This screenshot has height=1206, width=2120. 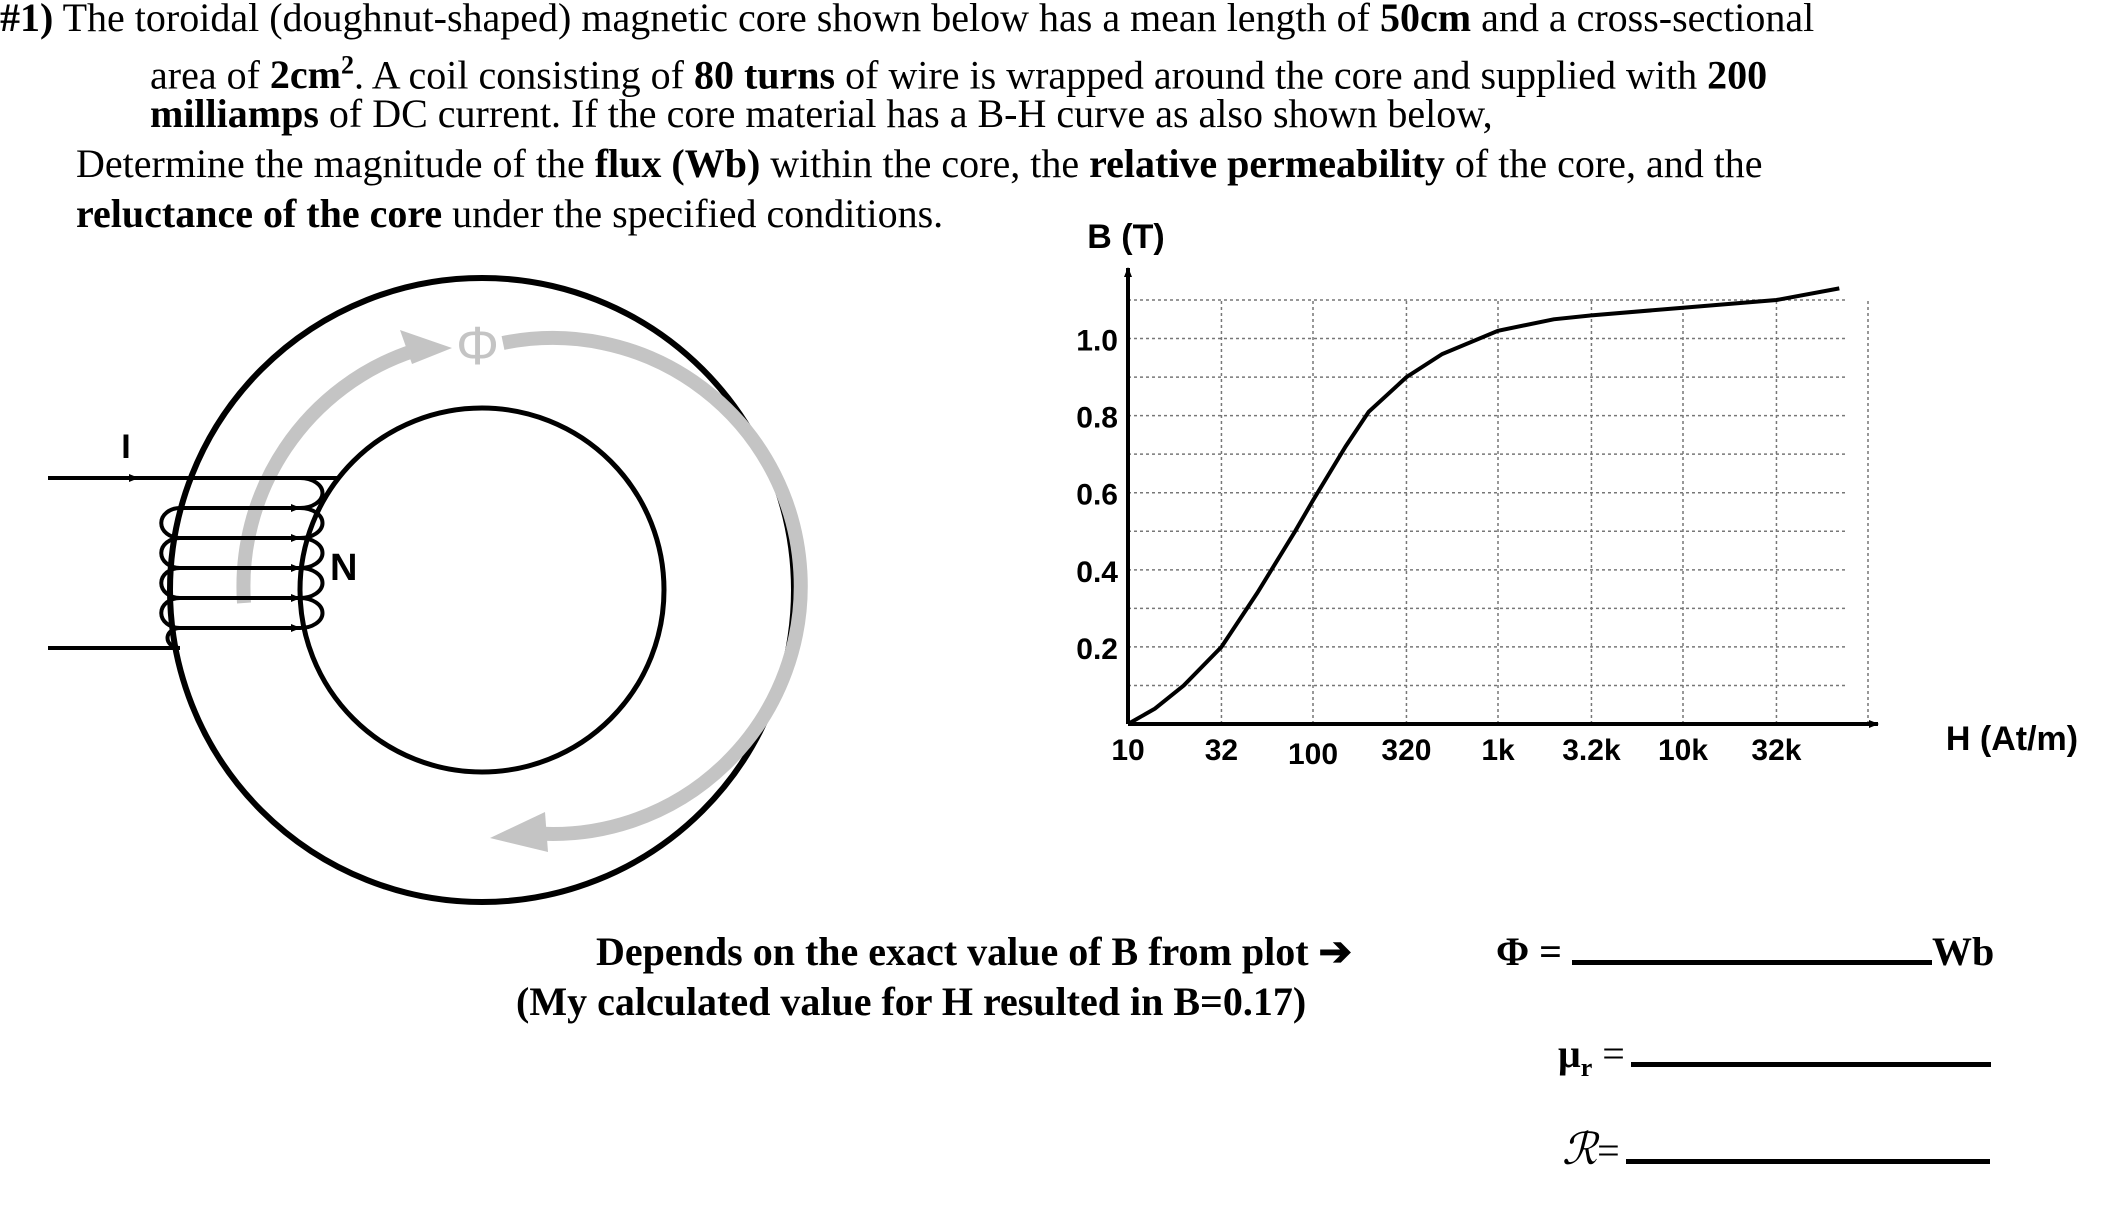 I want to click on chart-y-axis-label: B (T), so click(x=1125, y=237).